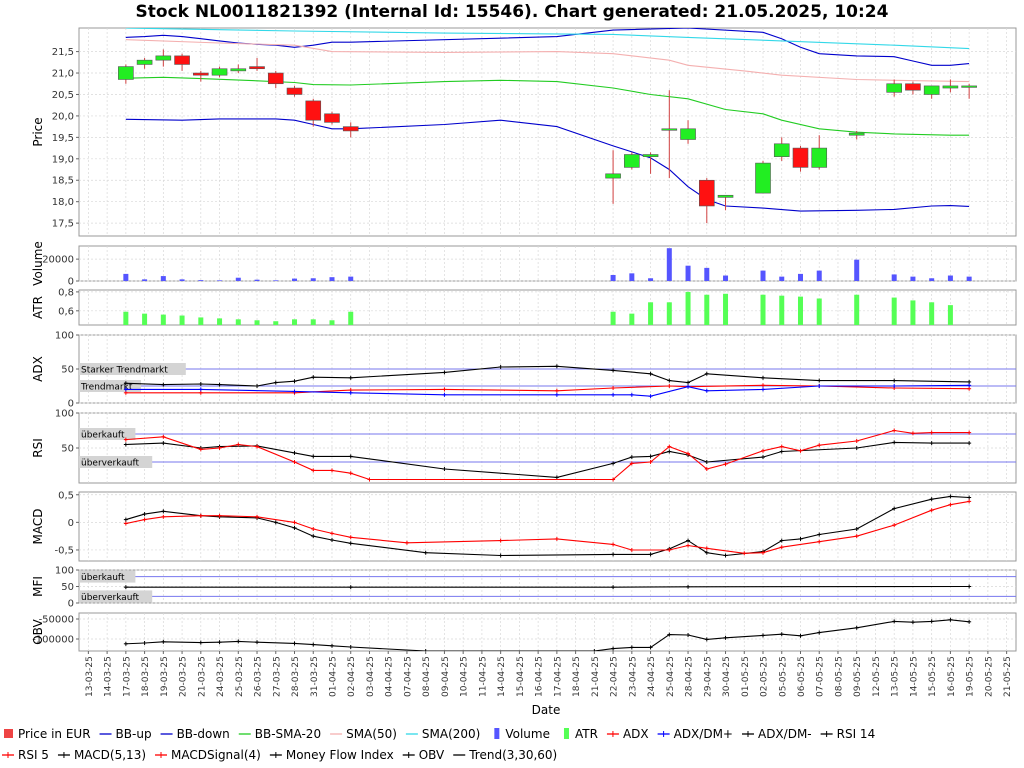 The height and width of the screenshot is (768, 1024). I want to click on y-tick-label-adx: 0, so click(71, 404).